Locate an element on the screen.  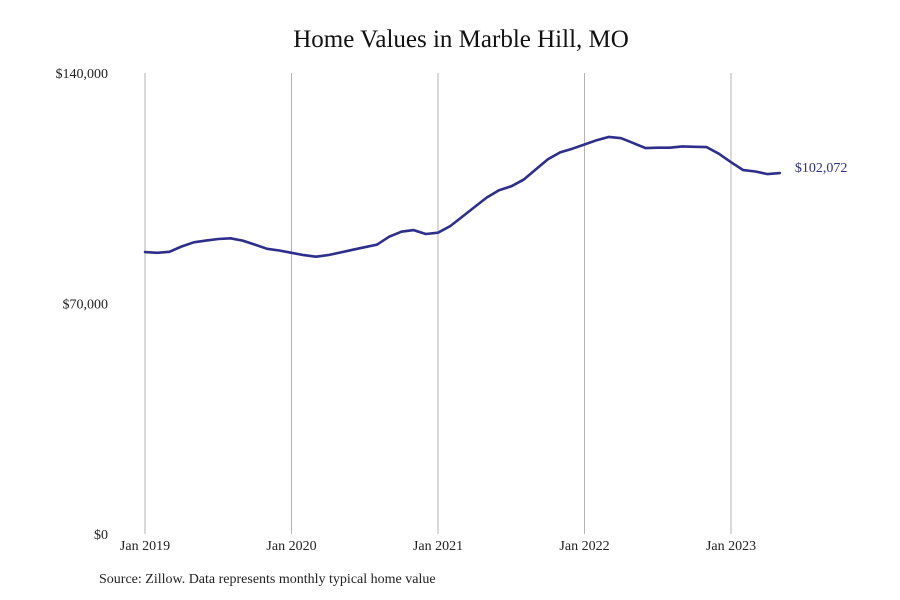
x-tick-label: Jan 2021 is located at coordinates (438, 546).